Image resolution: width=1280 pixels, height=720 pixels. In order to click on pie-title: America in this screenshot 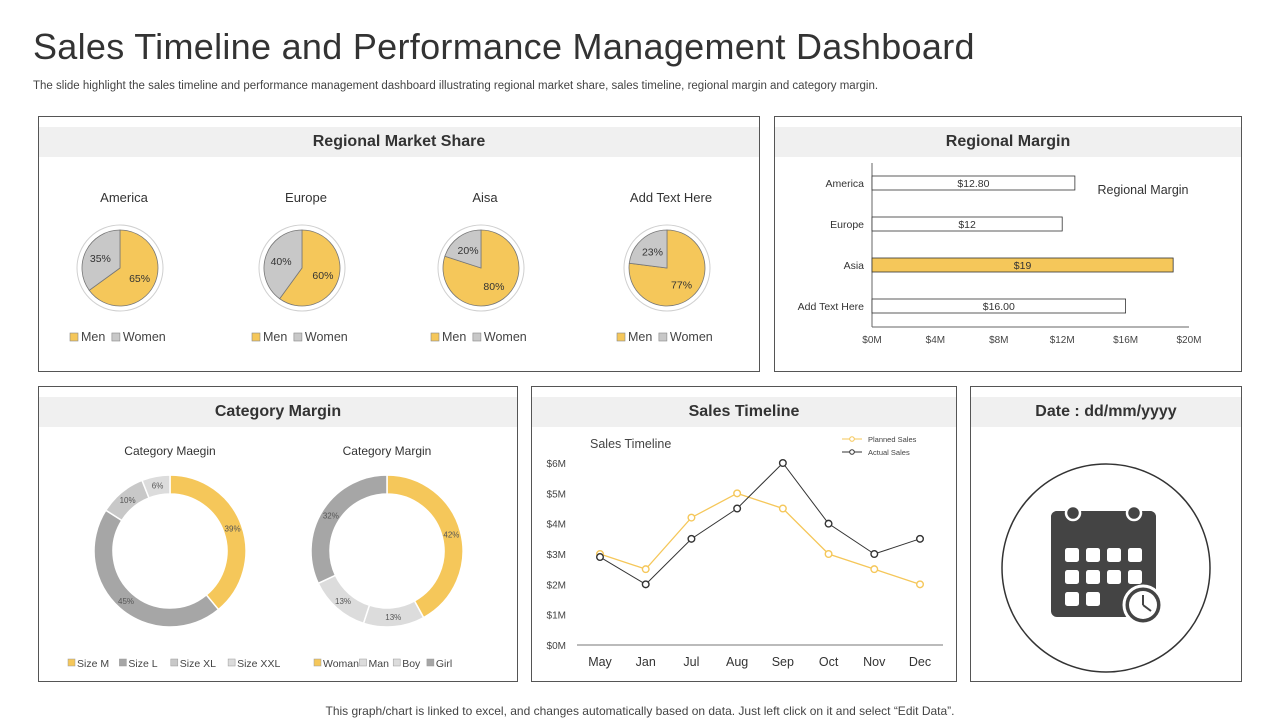, I will do `click(124, 197)`.